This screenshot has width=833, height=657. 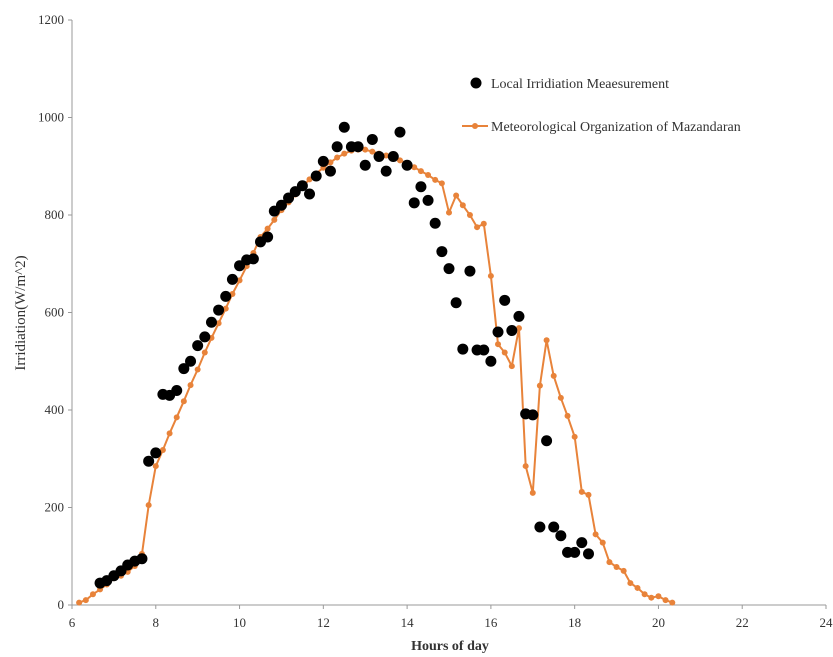 I want to click on x-tick-label: 20, so click(x=658, y=622).